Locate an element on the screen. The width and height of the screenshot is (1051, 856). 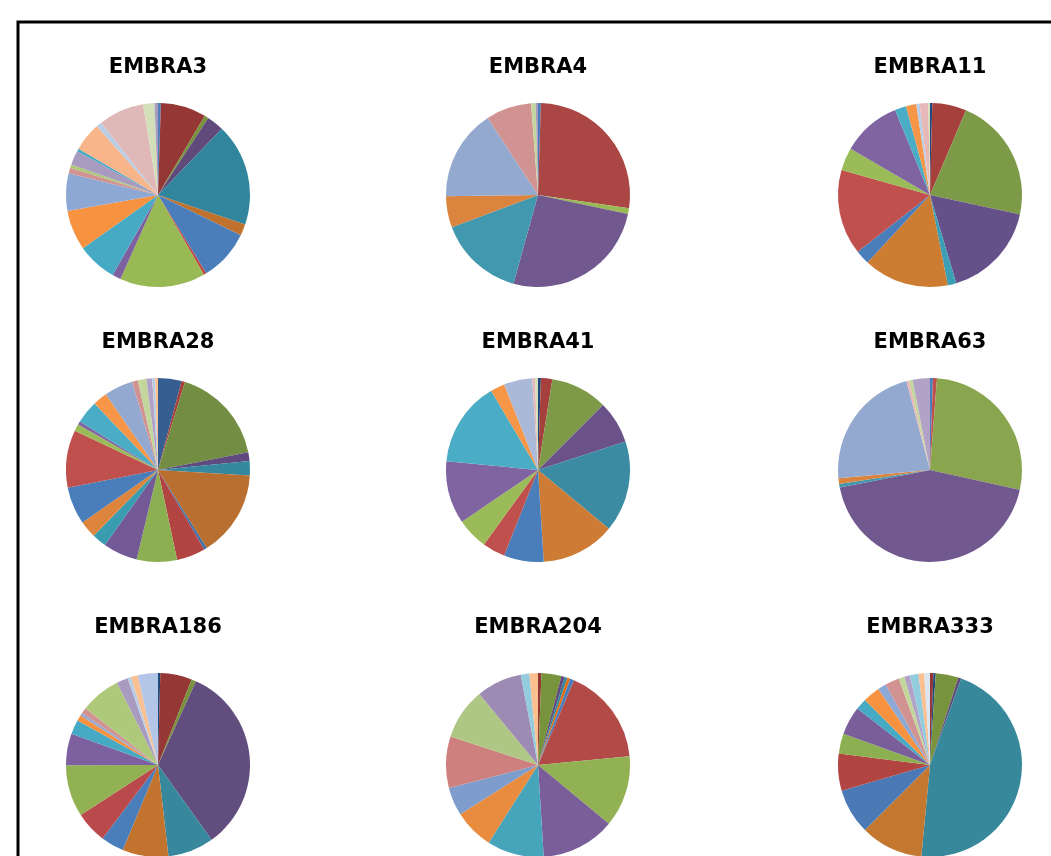
chart-title: EMBRA63 is located at coordinates (930, 341).